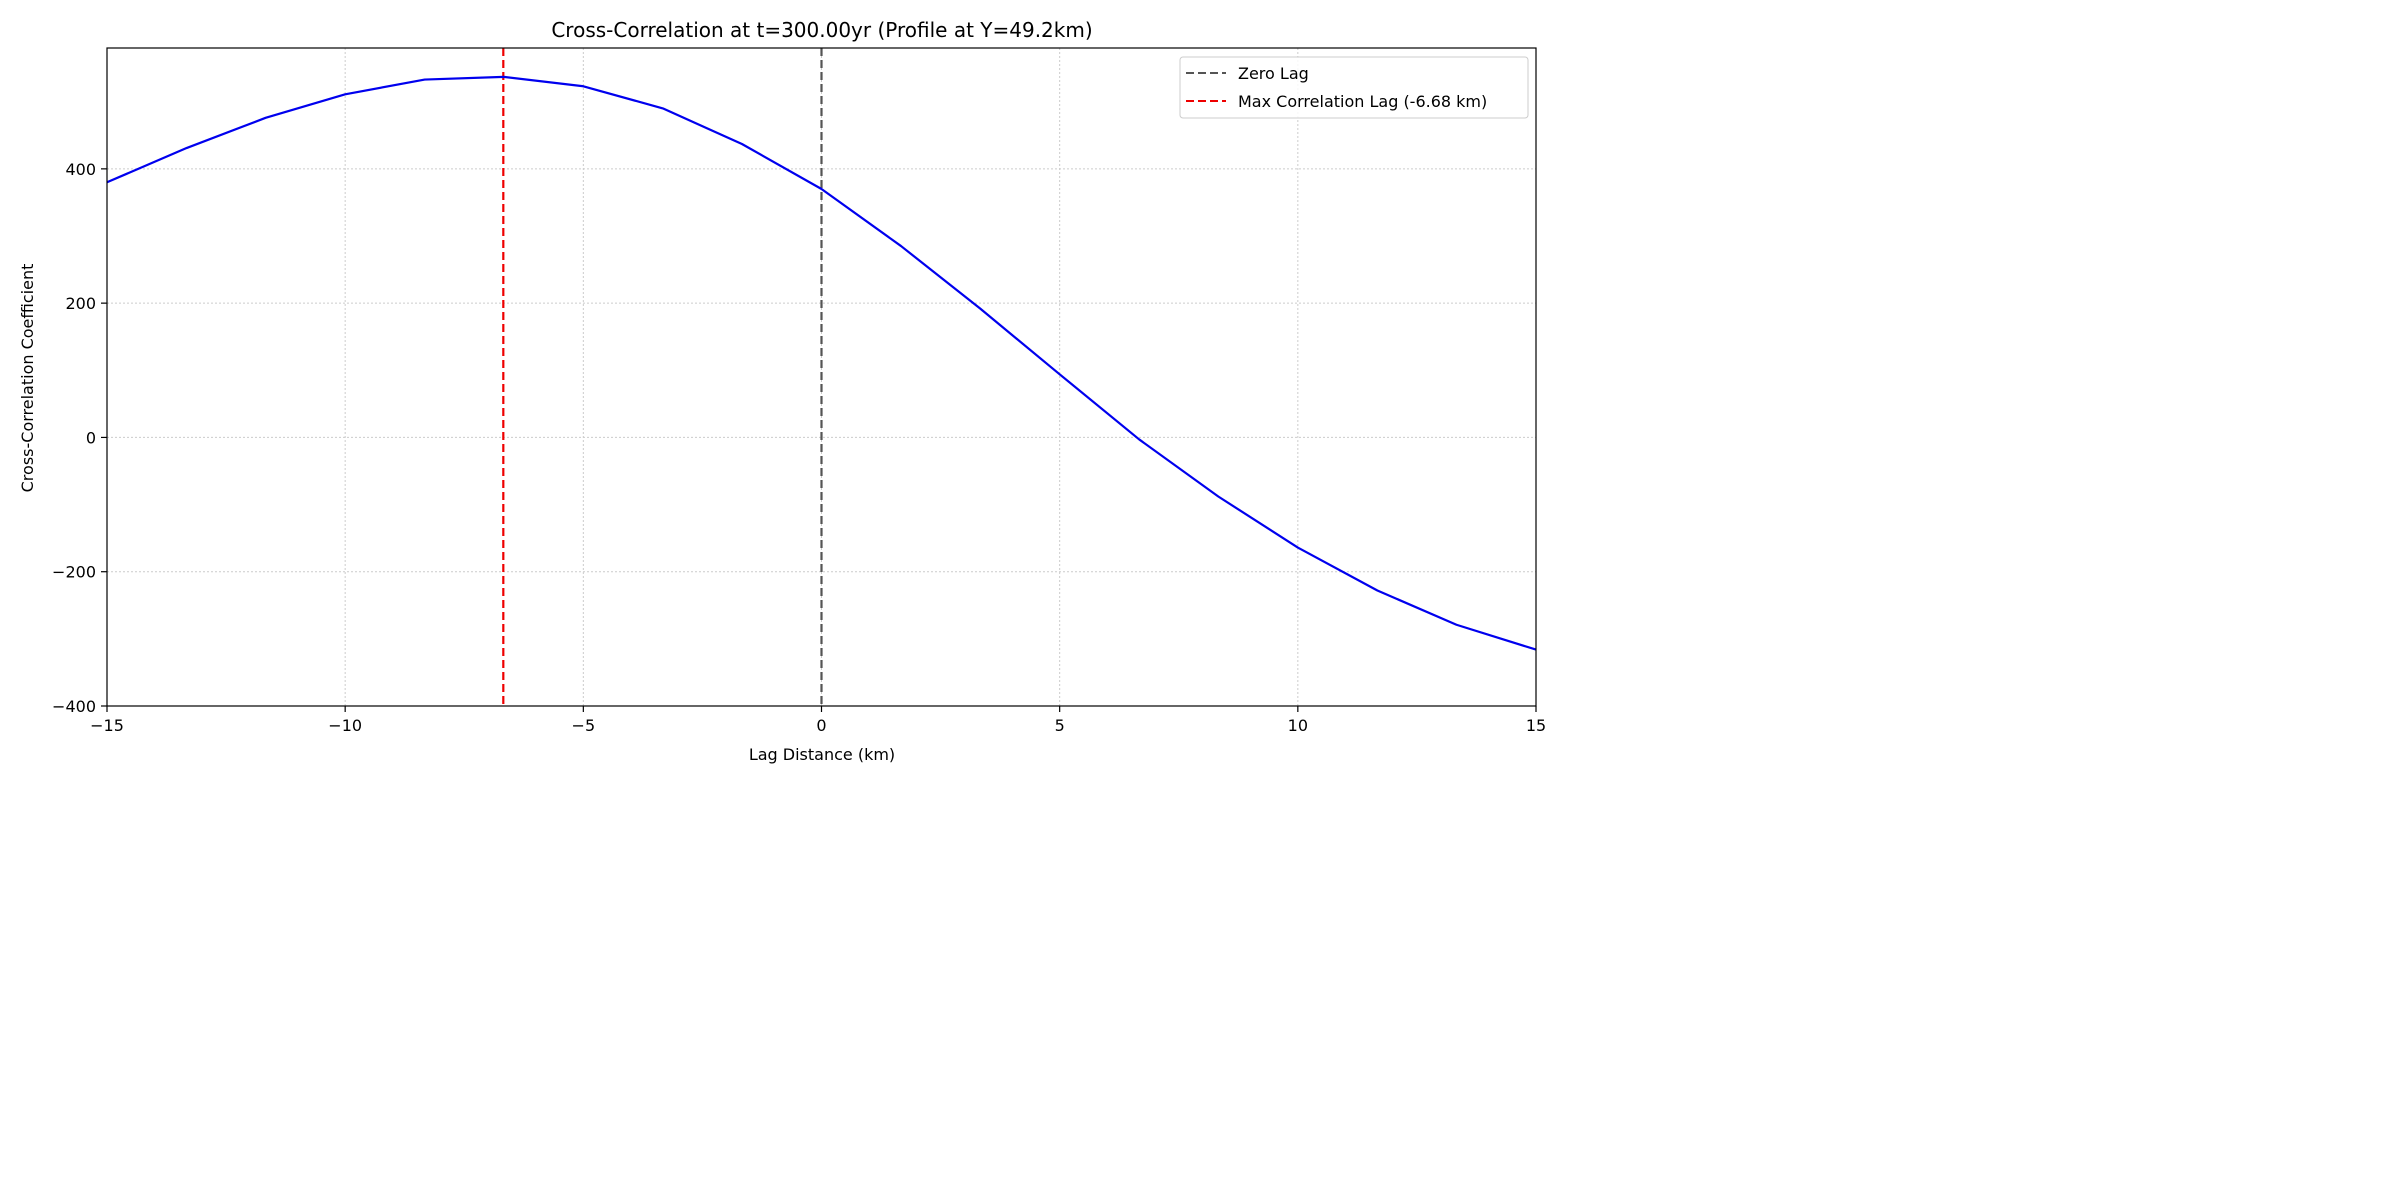 The image size is (2400, 1200). I want to click on legend-label-max-correlation-lag: Max Correlation Lag (-6.68 km), so click(1362, 101).